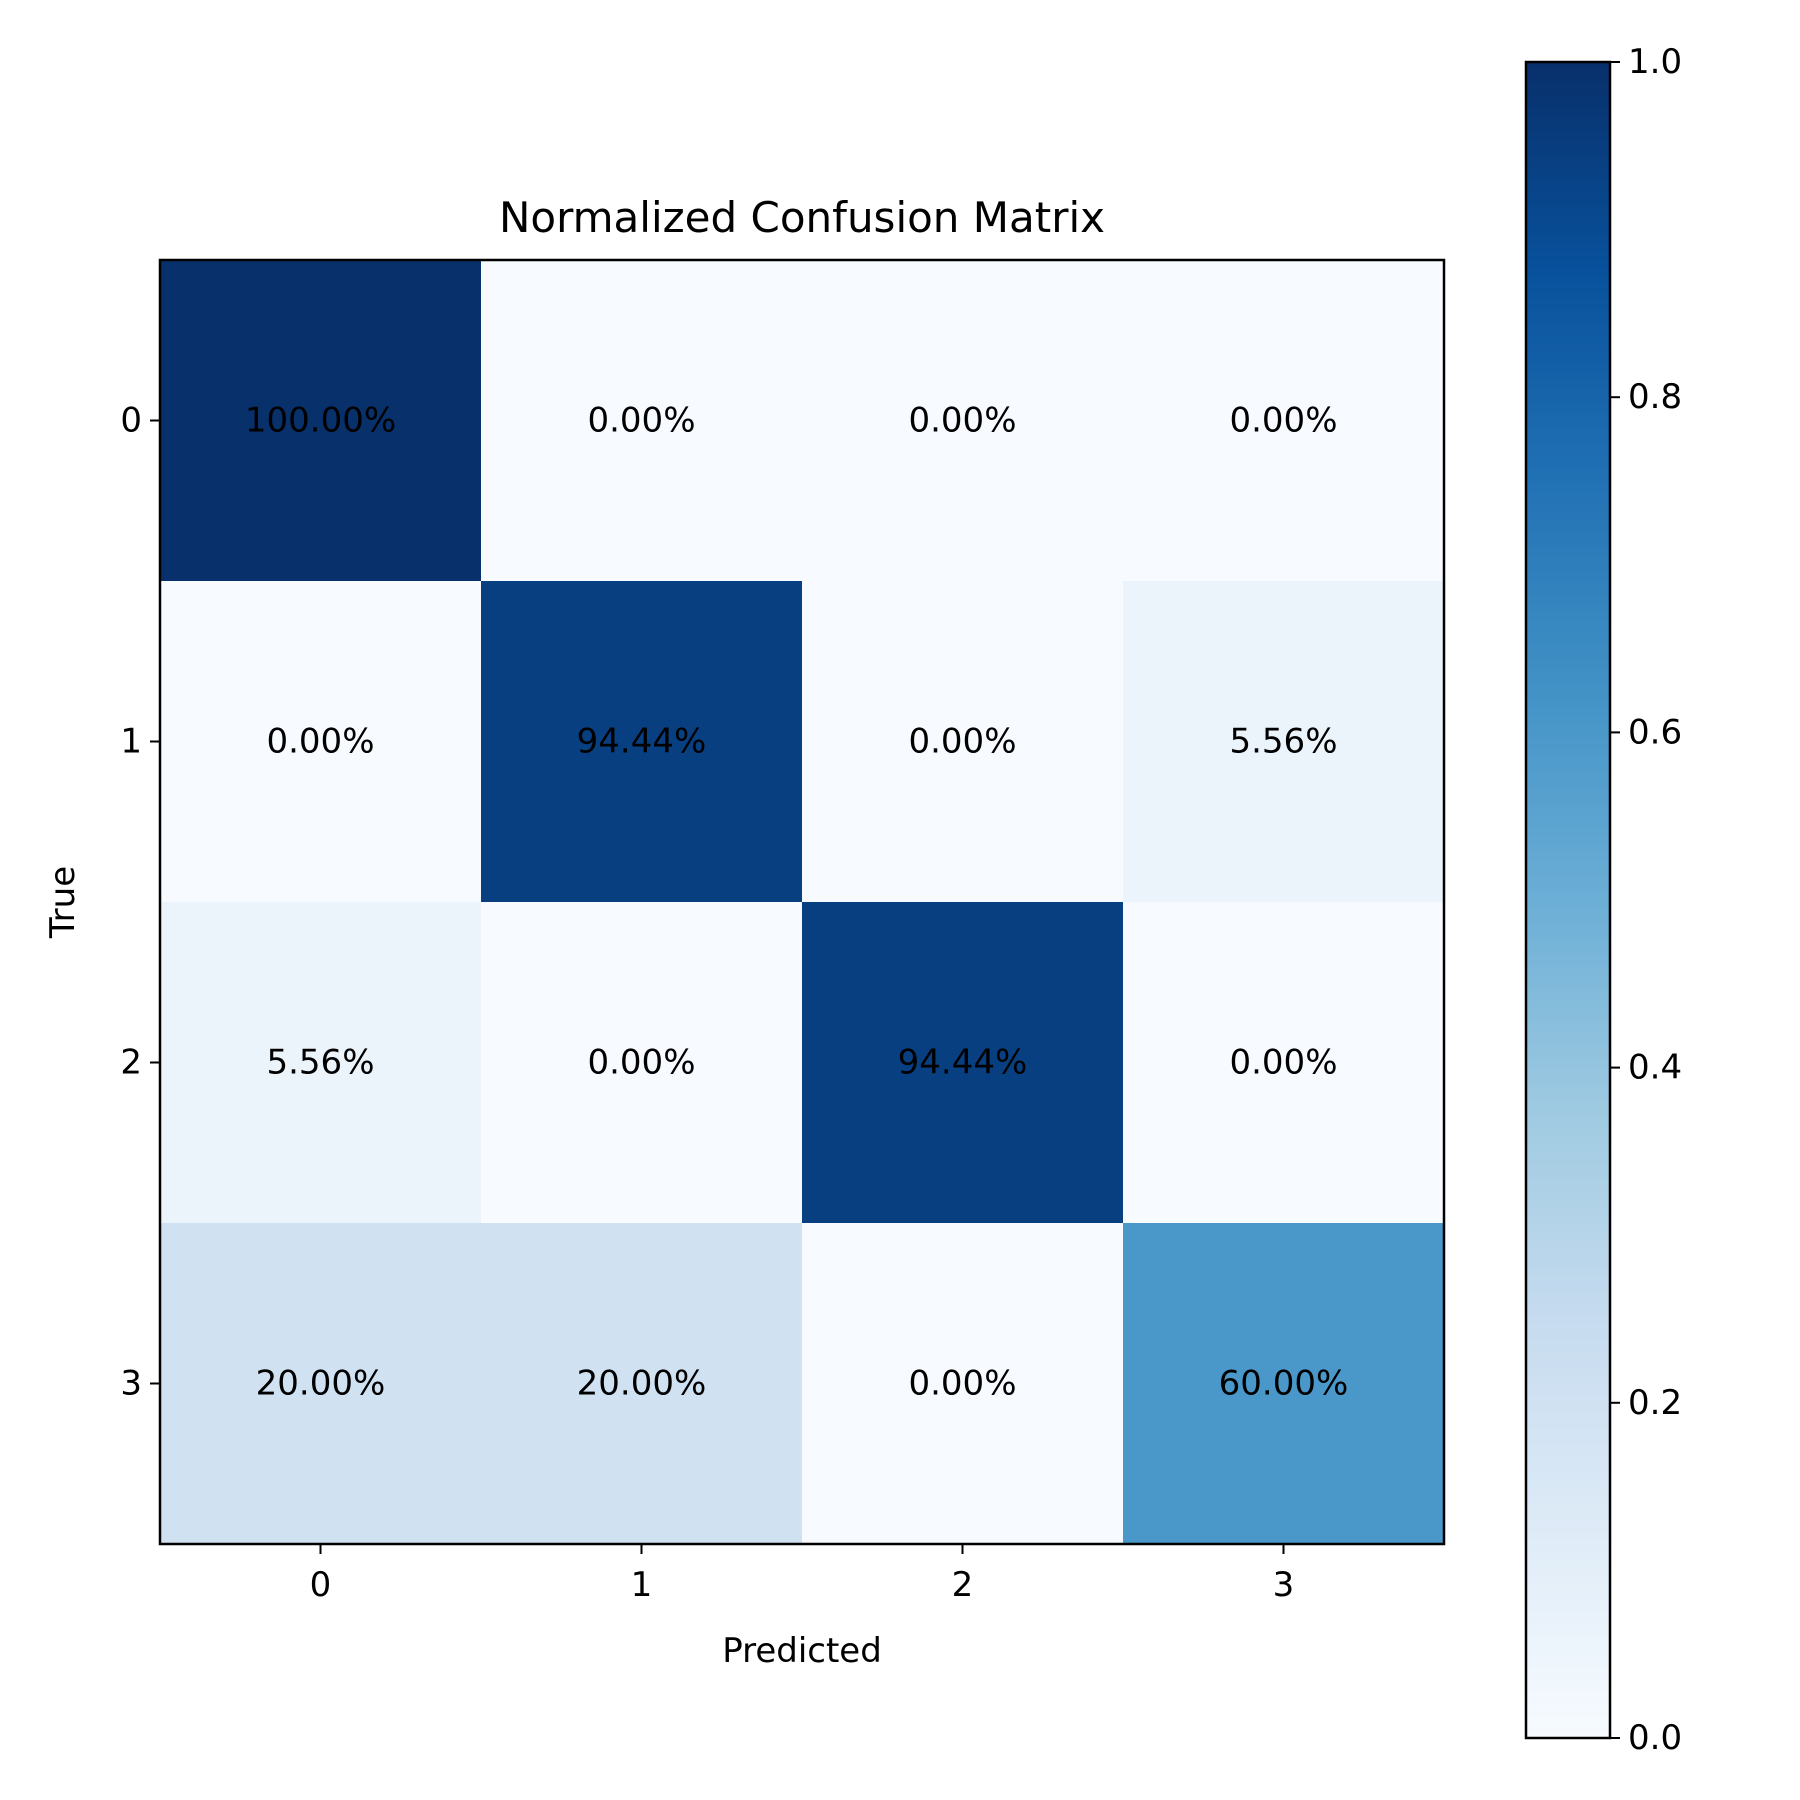 This screenshot has width=1800, height=1800. What do you see at coordinates (131, 421) in the screenshot?
I see `y-tick-label-0: 0` at bounding box center [131, 421].